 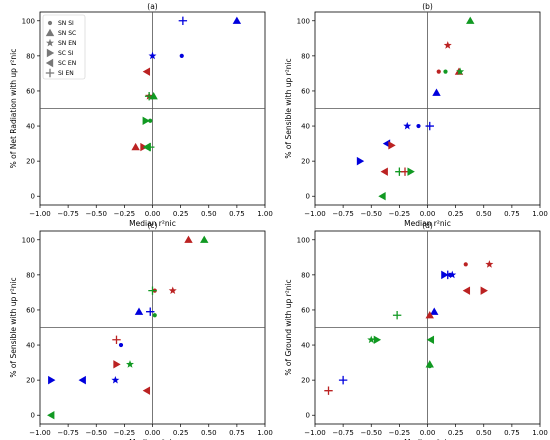 I want to click on panel-title: (b), so click(x=427, y=6).